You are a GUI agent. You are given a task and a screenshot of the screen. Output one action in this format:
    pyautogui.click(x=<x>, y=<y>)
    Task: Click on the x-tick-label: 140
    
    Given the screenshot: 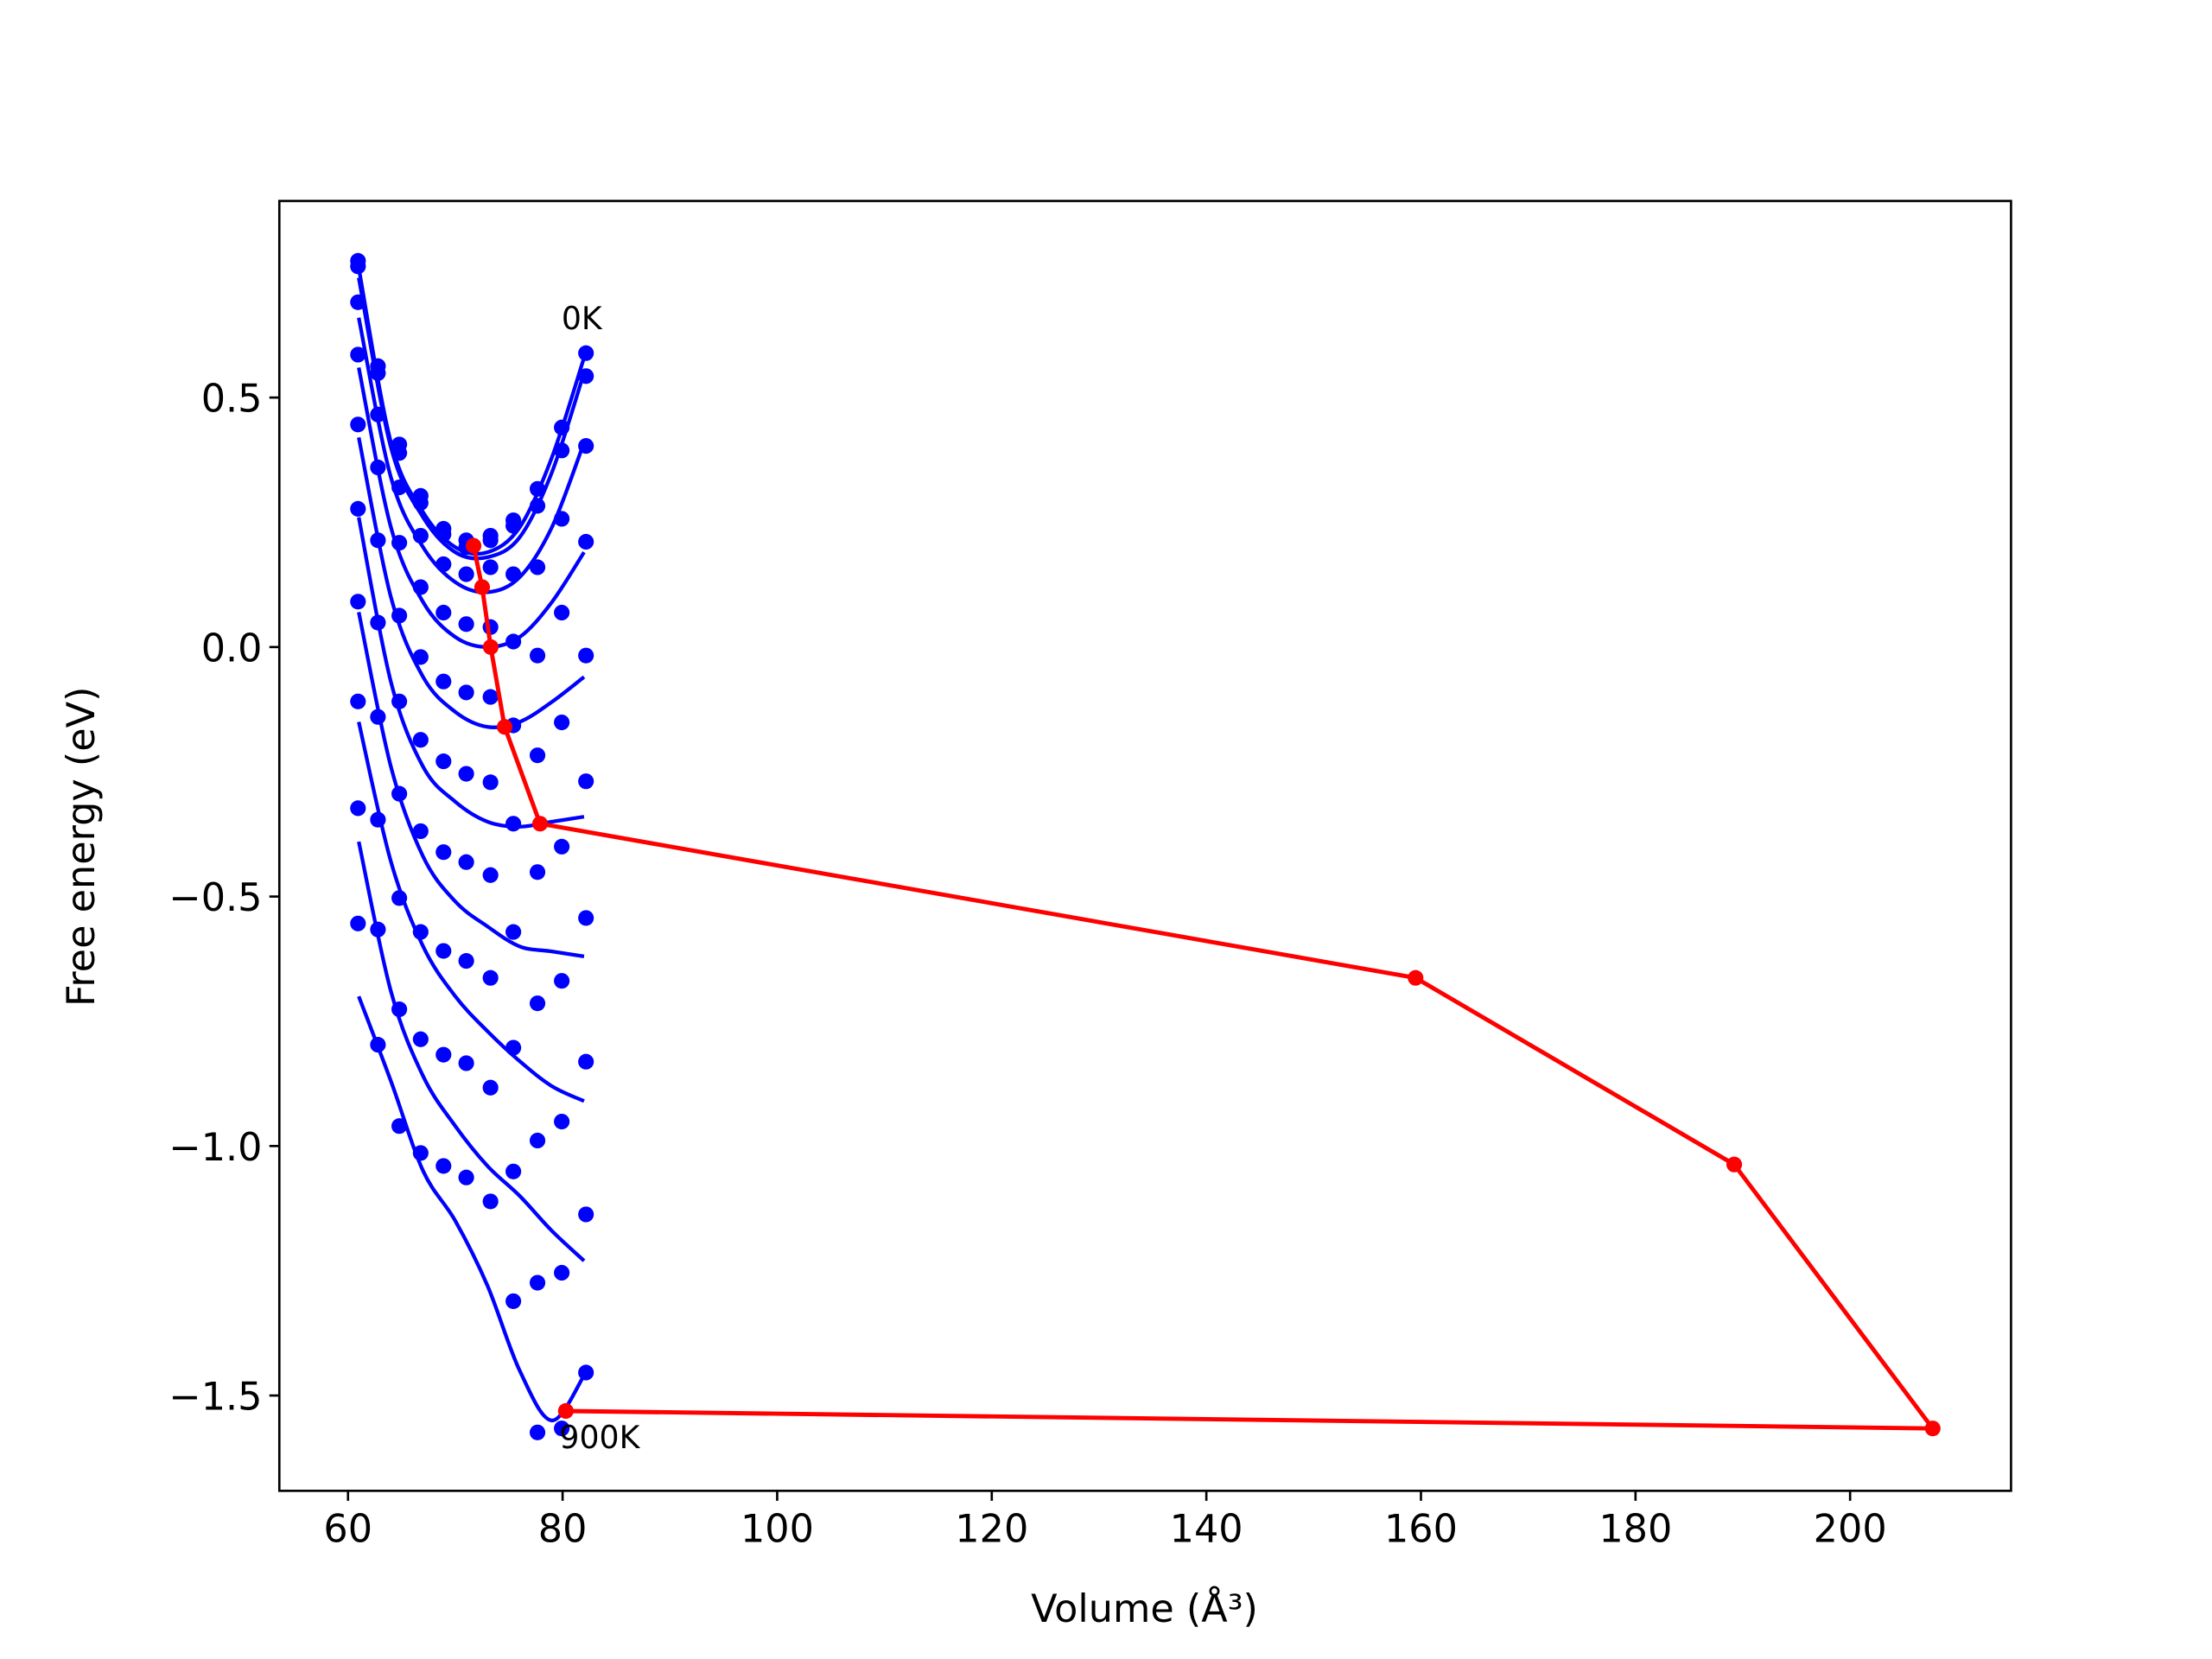 What is the action you would take?
    pyautogui.click(x=1206, y=1529)
    